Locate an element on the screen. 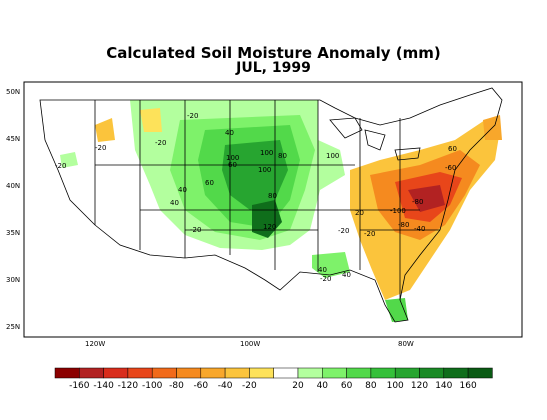  lat-label-40n: 40N is located at coordinates (13, 186).